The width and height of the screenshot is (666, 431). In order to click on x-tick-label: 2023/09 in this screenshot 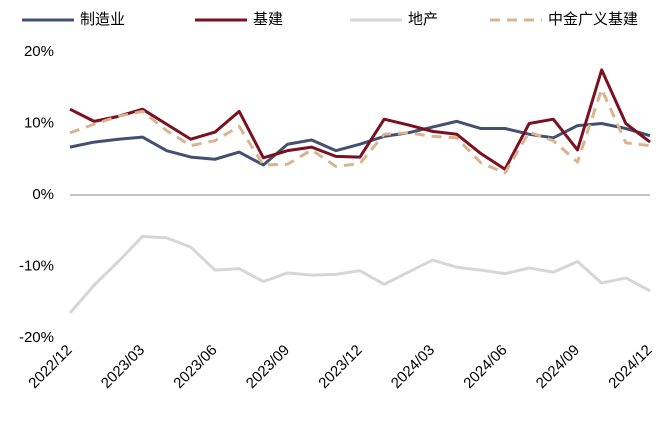, I will do `click(268, 367)`.